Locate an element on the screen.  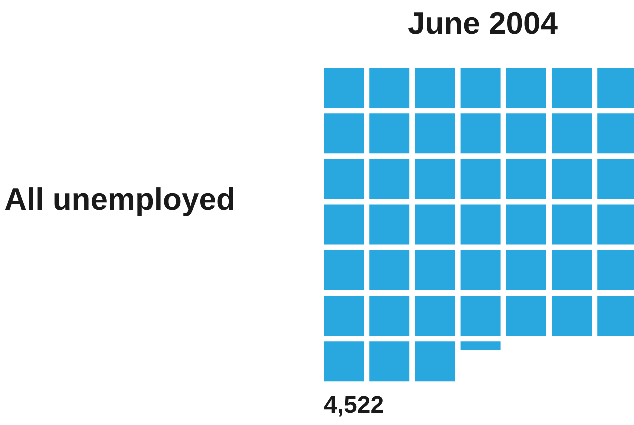
text: June 2004 is located at coordinates (483, 24).